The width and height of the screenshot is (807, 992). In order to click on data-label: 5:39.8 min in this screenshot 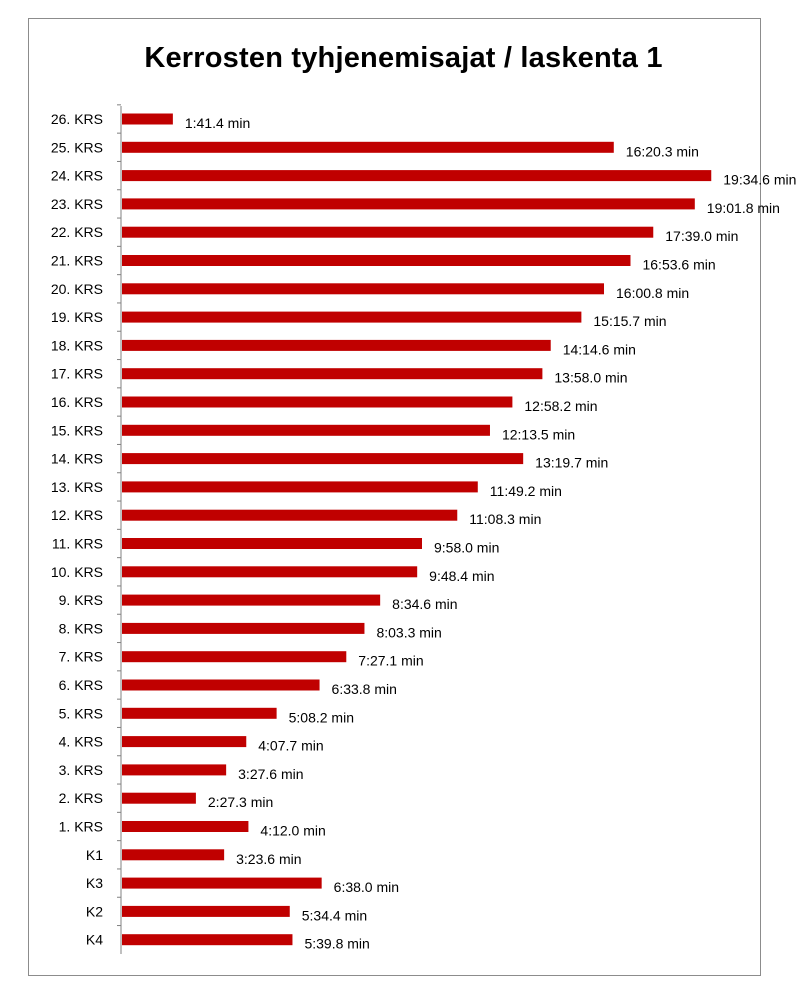, I will do `click(336, 944)`.